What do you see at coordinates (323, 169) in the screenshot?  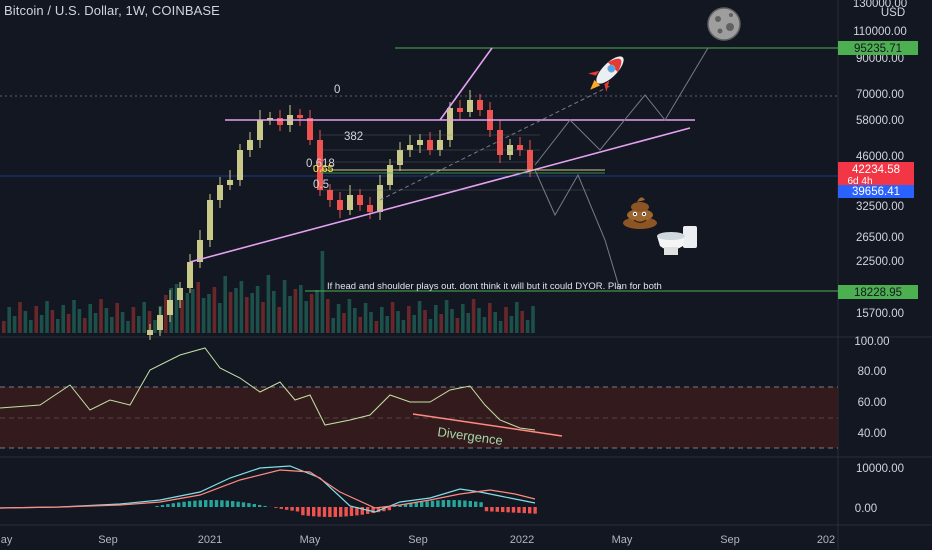 I see `fib-label-065: 0.65` at bounding box center [323, 169].